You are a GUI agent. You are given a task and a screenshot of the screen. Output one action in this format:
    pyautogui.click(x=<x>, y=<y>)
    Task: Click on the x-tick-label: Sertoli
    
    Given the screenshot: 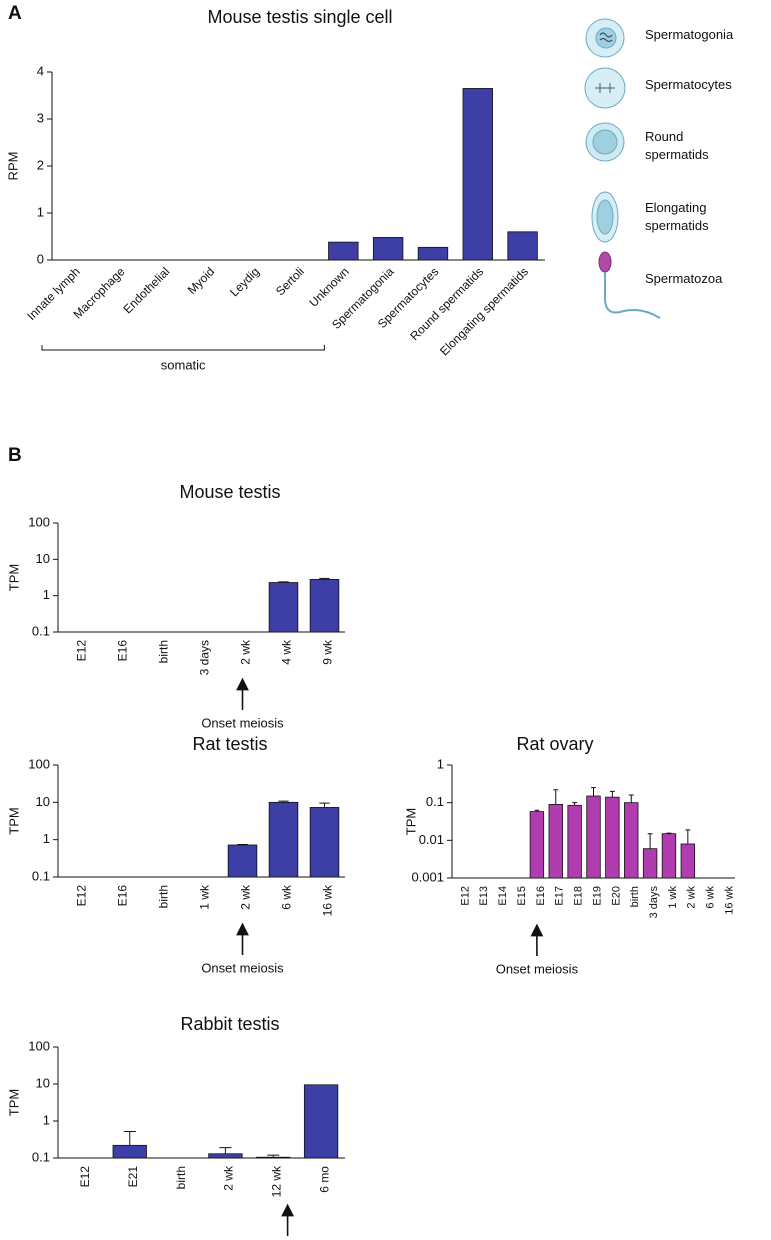 What is the action you would take?
    pyautogui.click(x=290, y=281)
    